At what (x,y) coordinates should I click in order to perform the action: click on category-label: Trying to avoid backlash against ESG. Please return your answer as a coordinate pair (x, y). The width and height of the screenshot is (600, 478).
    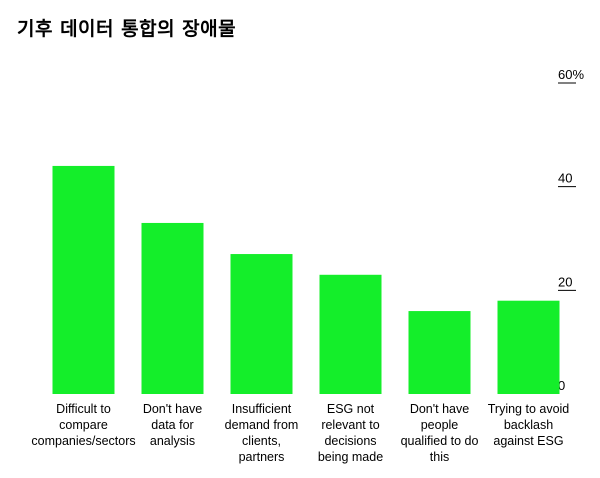
    Looking at the image, I should click on (529, 425).